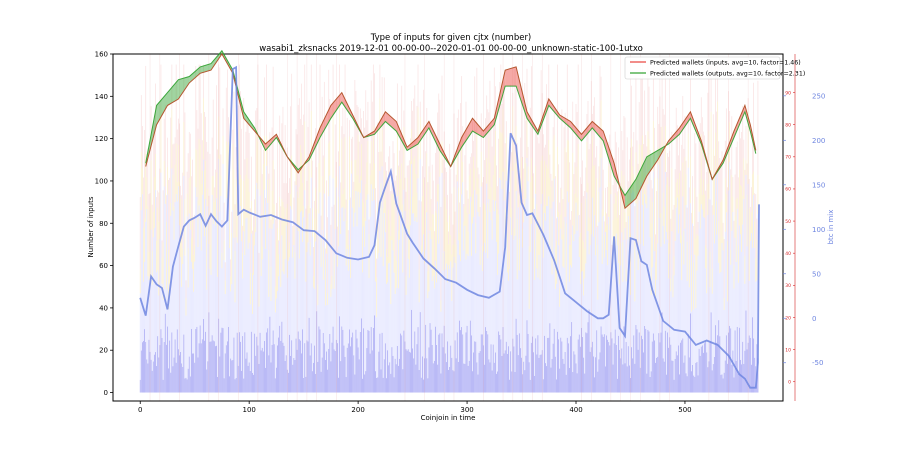 The width and height of the screenshot is (900, 454). What do you see at coordinates (575, 410) in the screenshot?
I see `x-tick-label: 400` at bounding box center [575, 410].